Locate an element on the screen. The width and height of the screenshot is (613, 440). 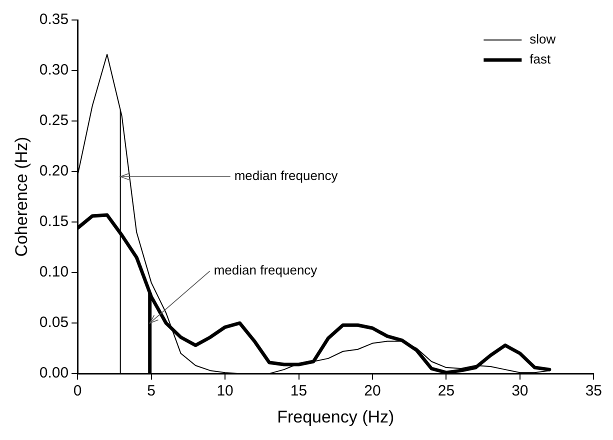
y-axis-title: Coherence (Hz) is located at coordinates (21, 196).